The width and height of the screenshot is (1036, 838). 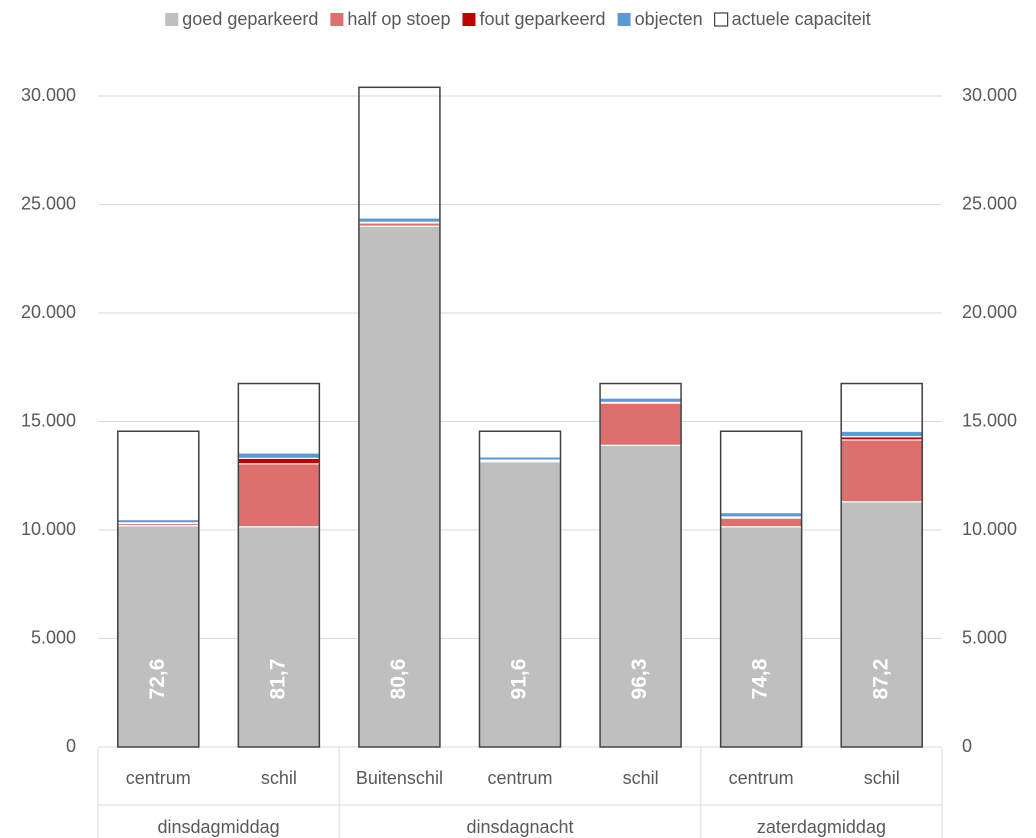 I want to click on data-label: 91,6, so click(x=519, y=679).